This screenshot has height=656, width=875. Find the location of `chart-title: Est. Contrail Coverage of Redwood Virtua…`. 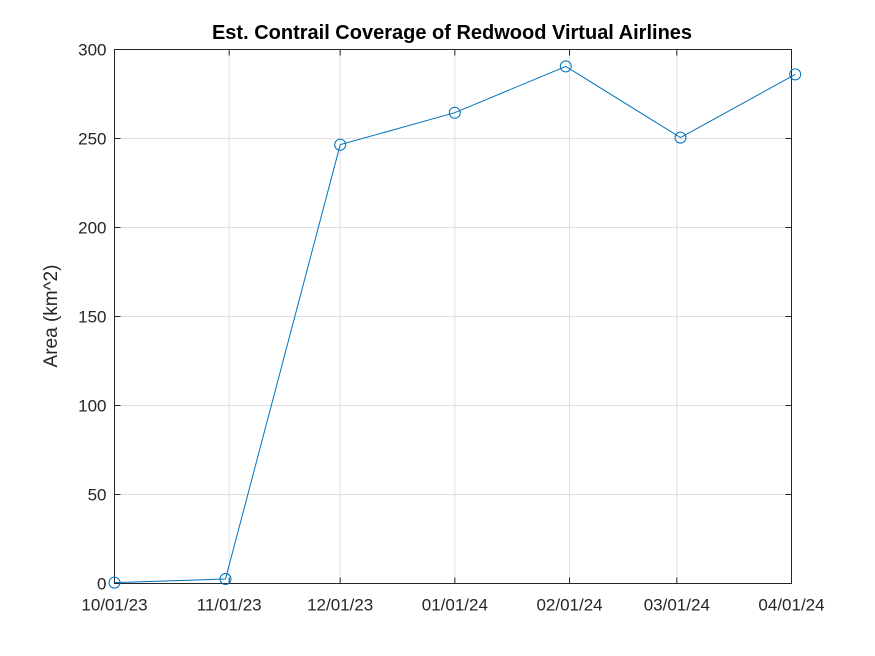

chart-title: Est. Contrail Coverage of Redwood Virtua… is located at coordinates (452, 33).